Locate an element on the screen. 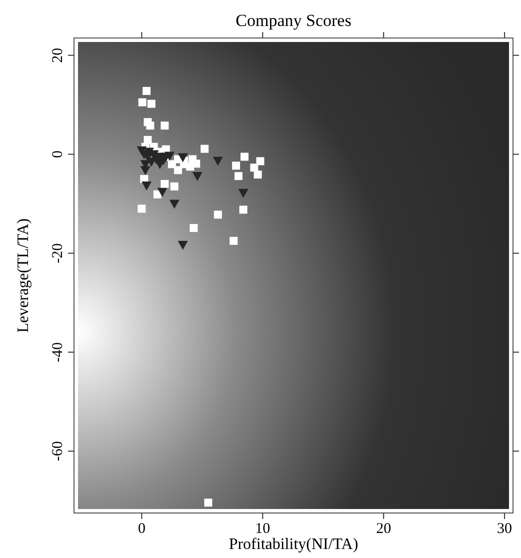 This screenshot has height=558, width=521. x-tick-label: 30 is located at coordinates (504, 529).